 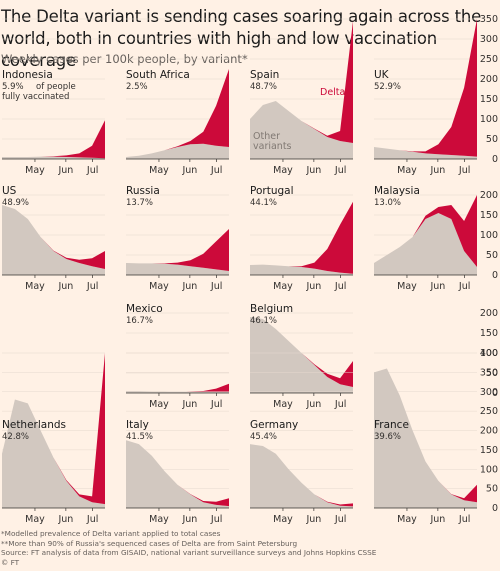 I want to click on vaccinated-share: 2.5%, so click(x=137, y=87).